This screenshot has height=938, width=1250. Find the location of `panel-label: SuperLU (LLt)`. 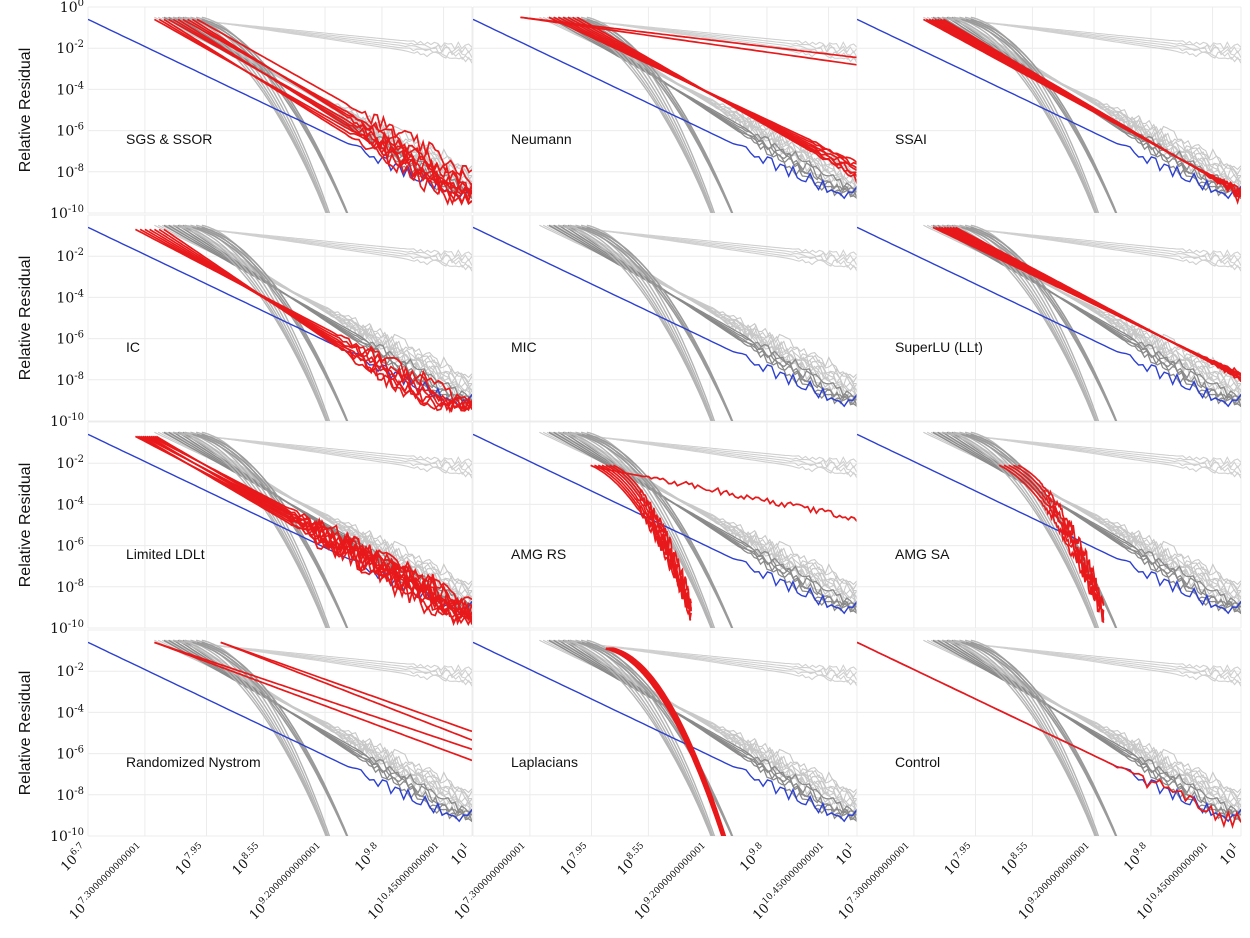

panel-label: SuperLU (LLt) is located at coordinates (939, 347).